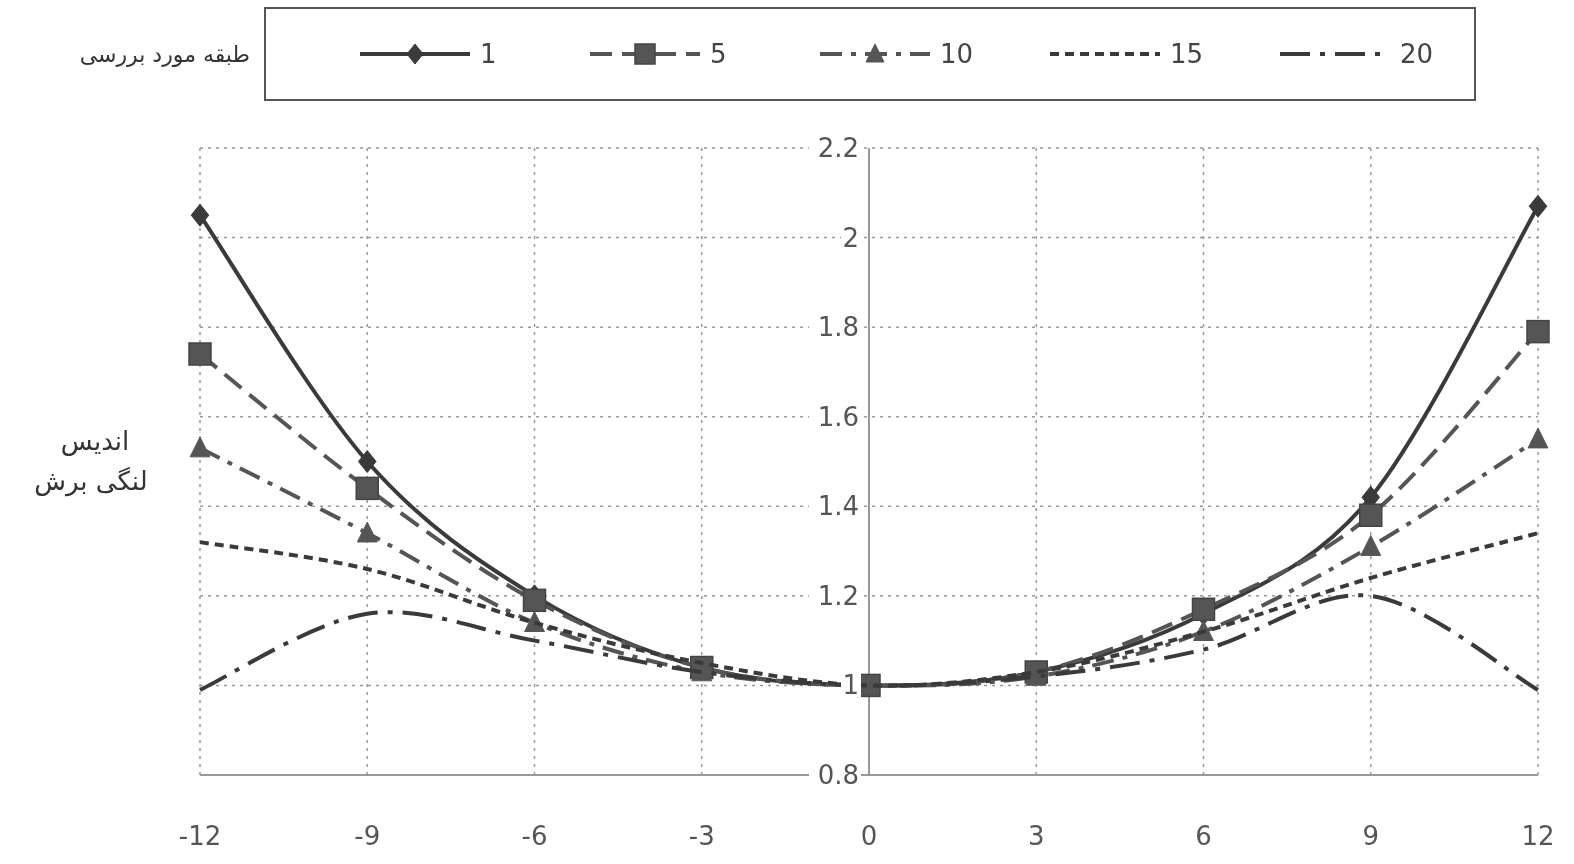 This screenshot has height=864, width=1574. I want to click on x-tick-label: 9, so click(1371, 836).